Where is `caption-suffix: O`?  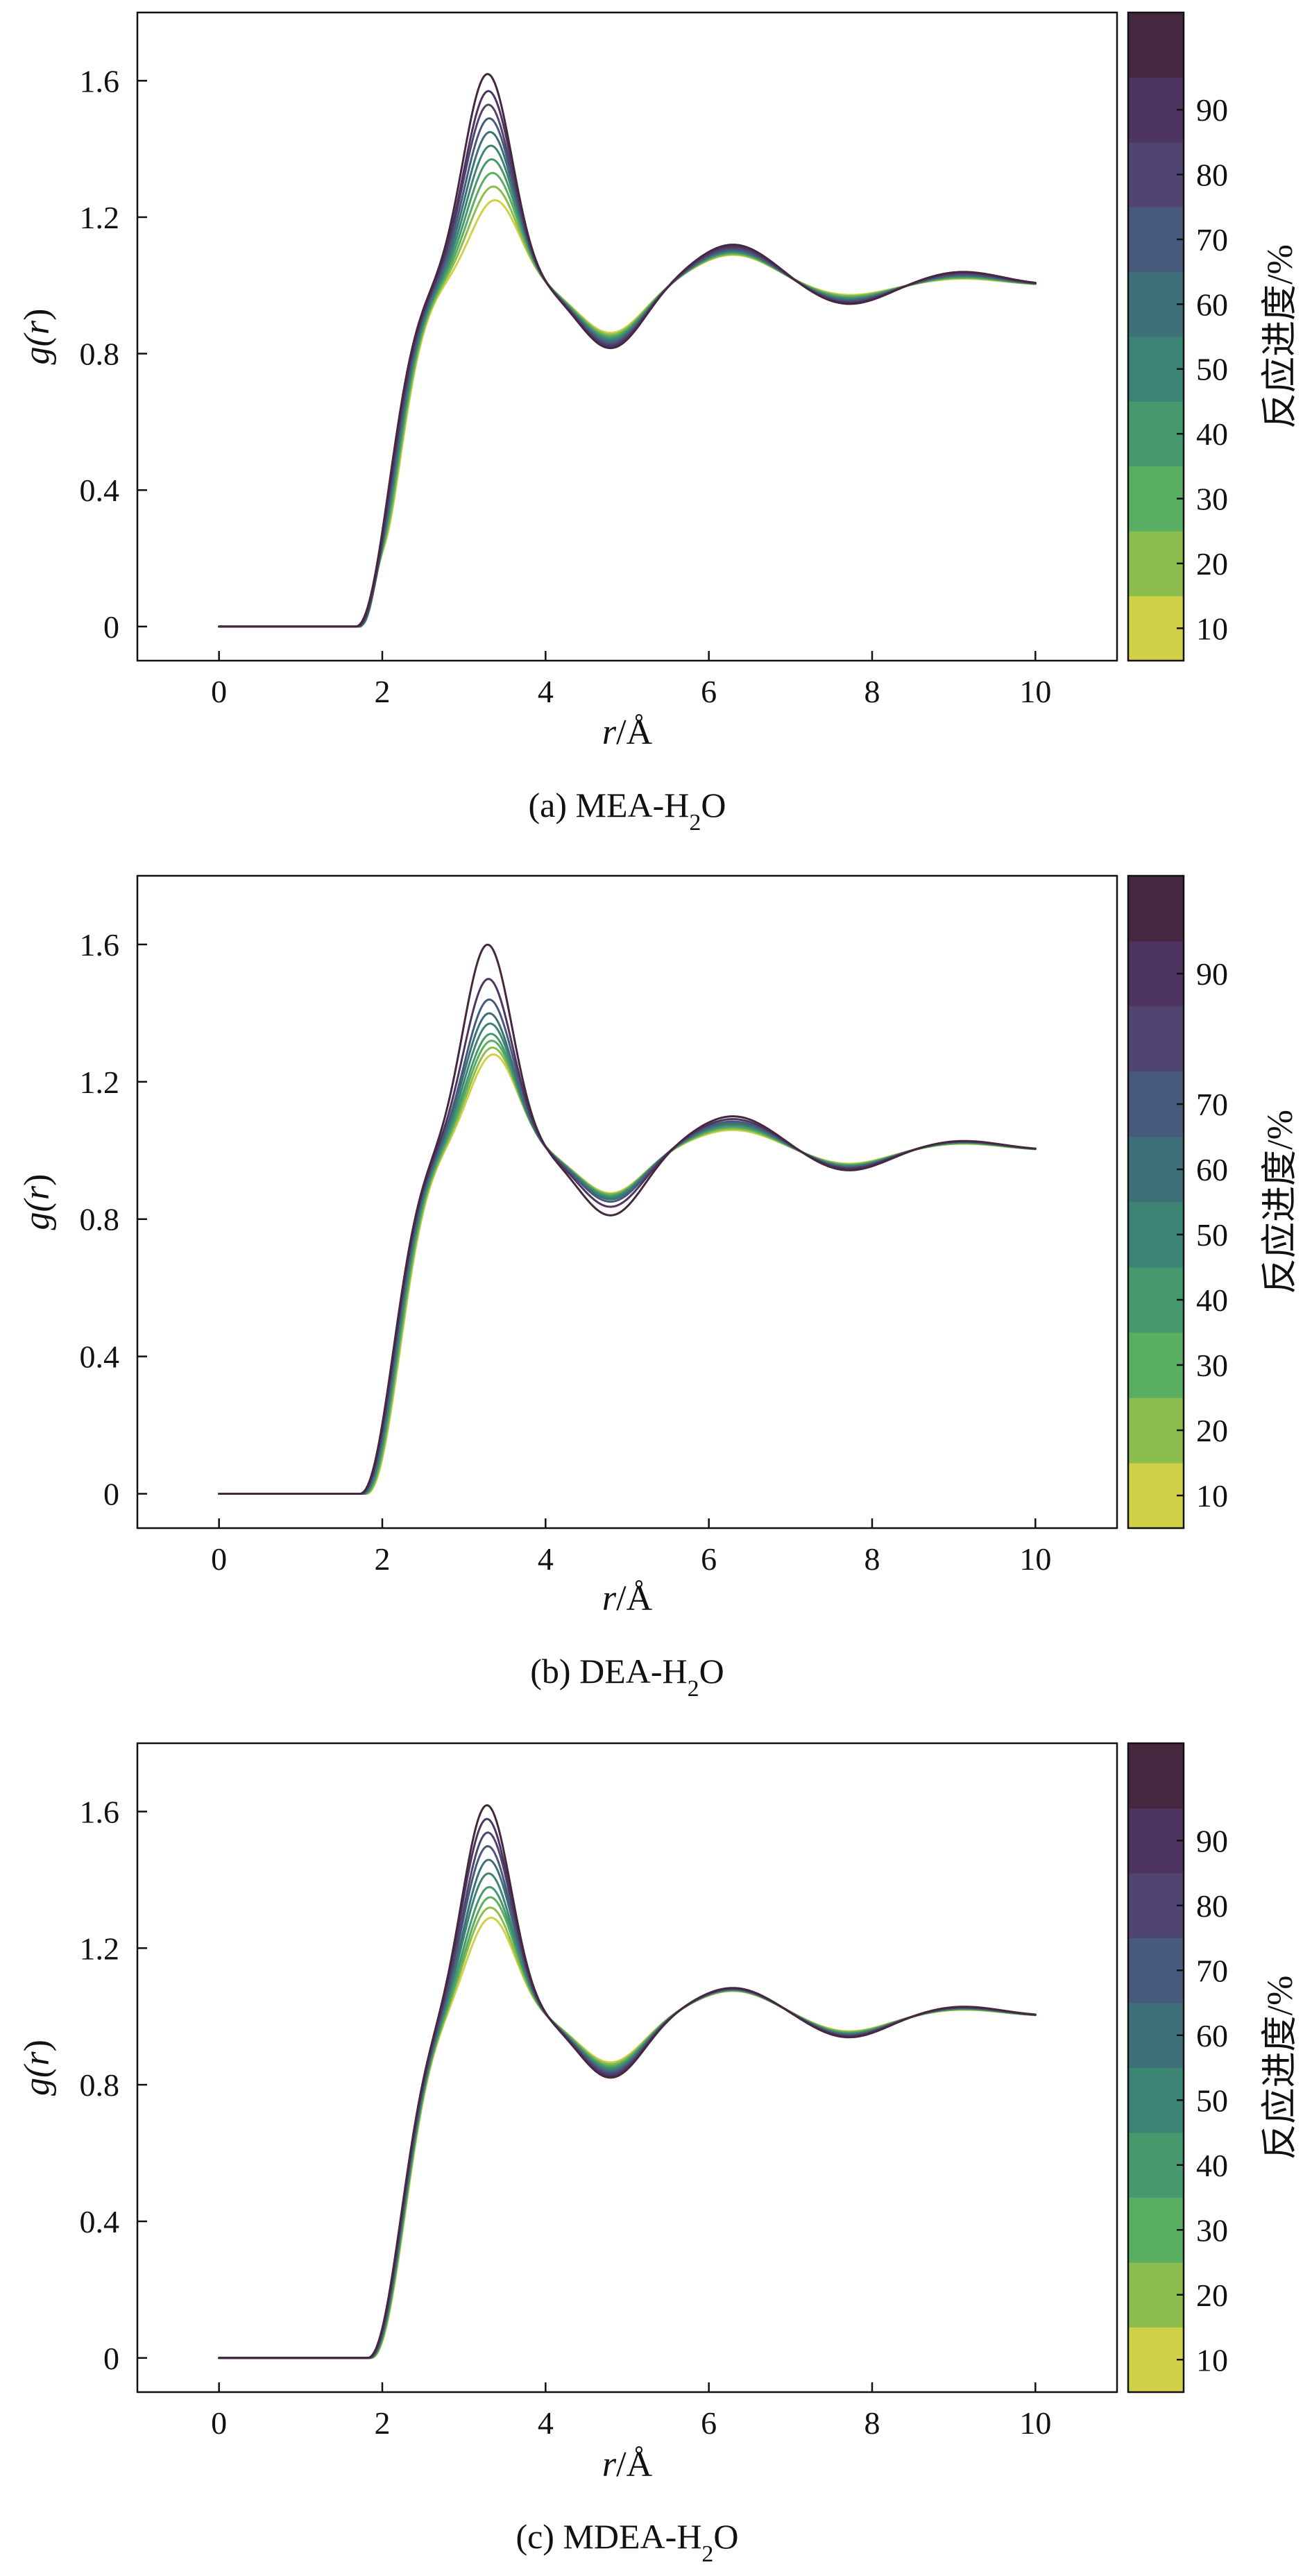
caption-suffix: O is located at coordinates (714, 805).